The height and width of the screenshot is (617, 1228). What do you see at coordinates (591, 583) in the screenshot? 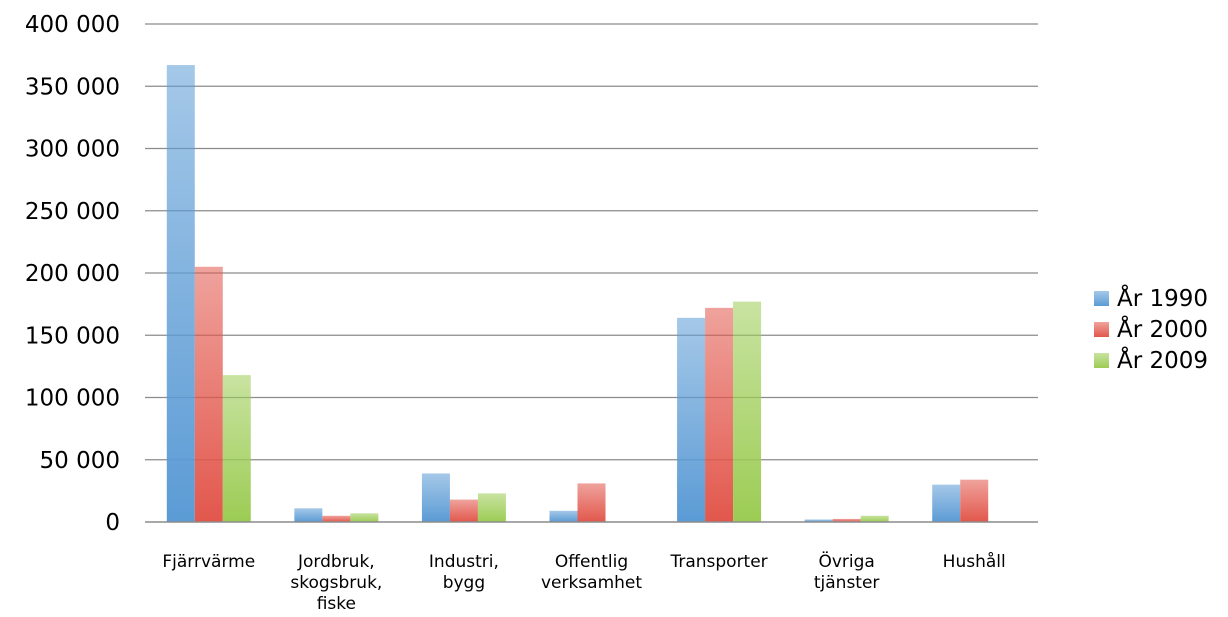
I see `x-category-label-line: verksamhet` at bounding box center [591, 583].